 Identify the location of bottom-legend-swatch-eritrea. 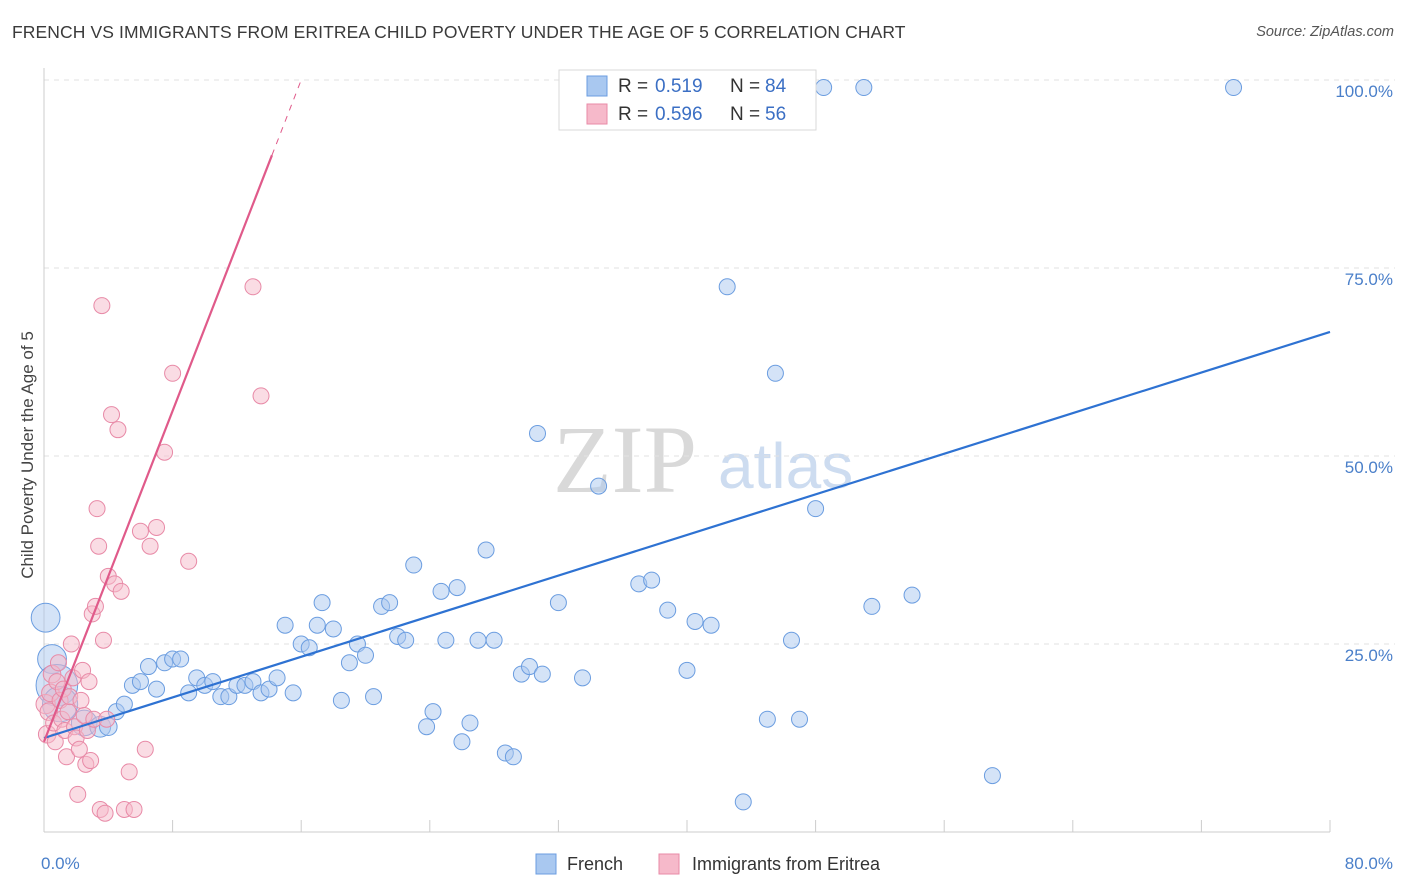
(669, 864).